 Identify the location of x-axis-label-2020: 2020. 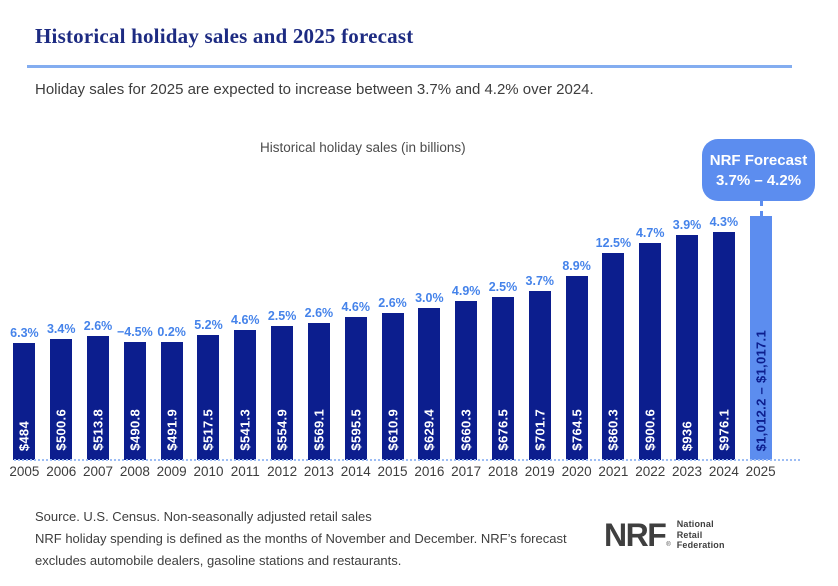
(576, 471).